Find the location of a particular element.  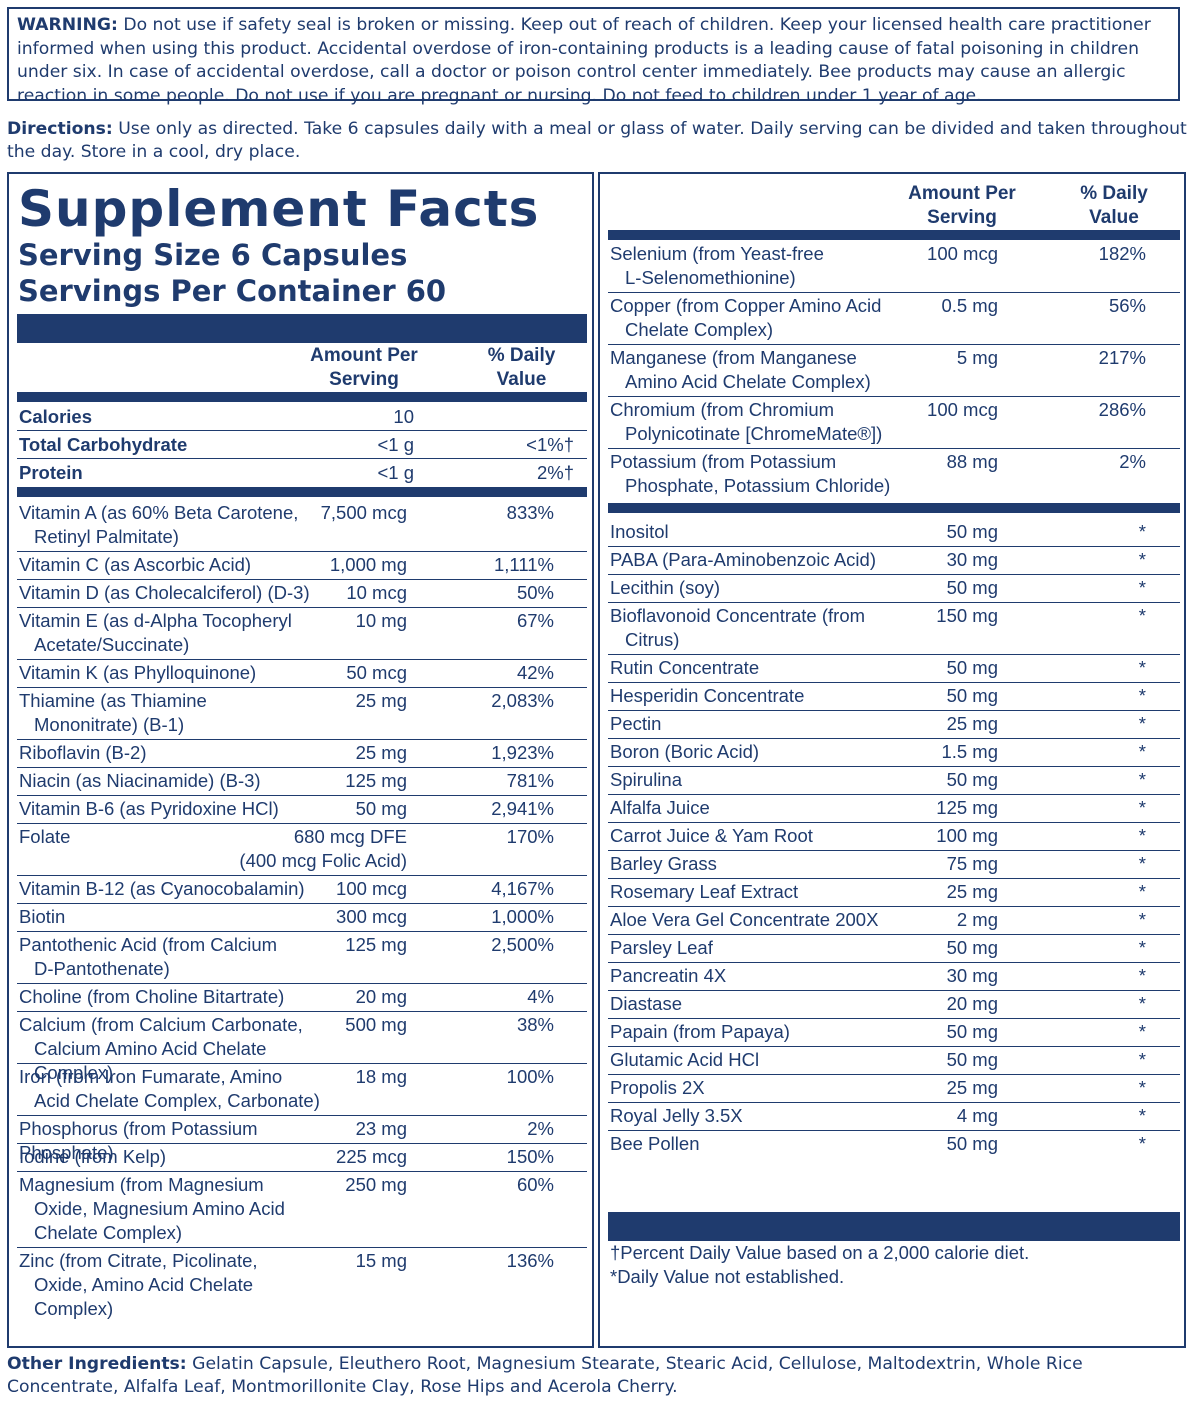

daily-value: 50% is located at coordinates (535, 592).